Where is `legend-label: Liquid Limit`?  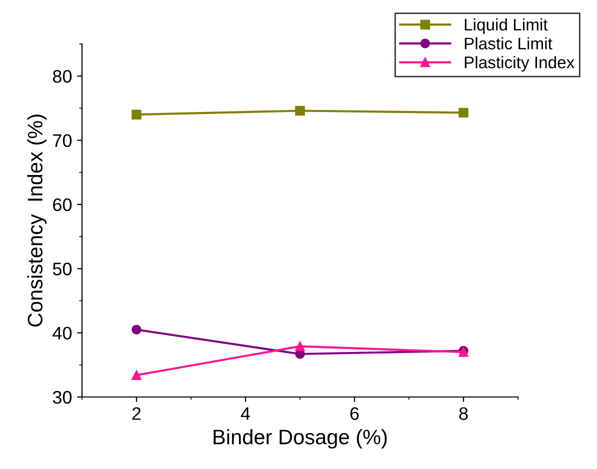 legend-label: Liquid Limit is located at coordinates (506, 26).